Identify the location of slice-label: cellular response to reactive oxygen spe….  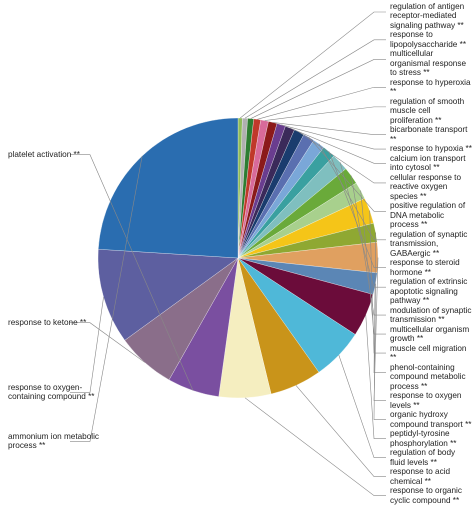
(425, 186).